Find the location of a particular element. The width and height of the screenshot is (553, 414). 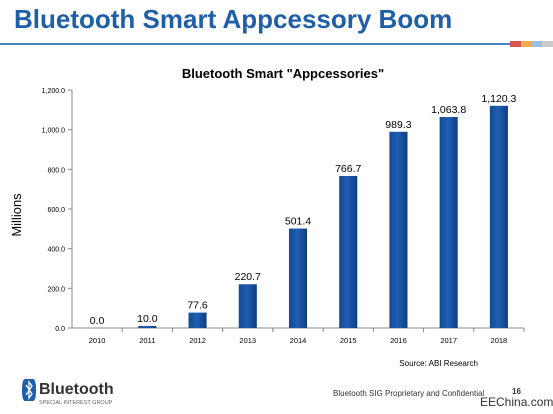

x-tick-label: 2016 is located at coordinates (398, 340).